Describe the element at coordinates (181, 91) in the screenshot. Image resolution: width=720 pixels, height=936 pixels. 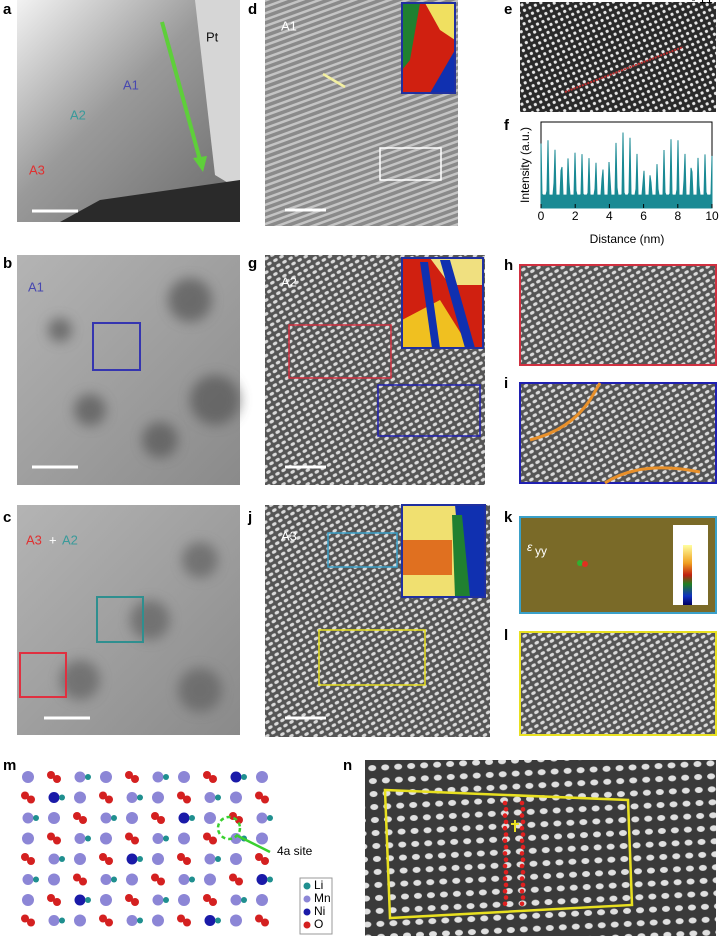
I see `scan-arrow` at that location.